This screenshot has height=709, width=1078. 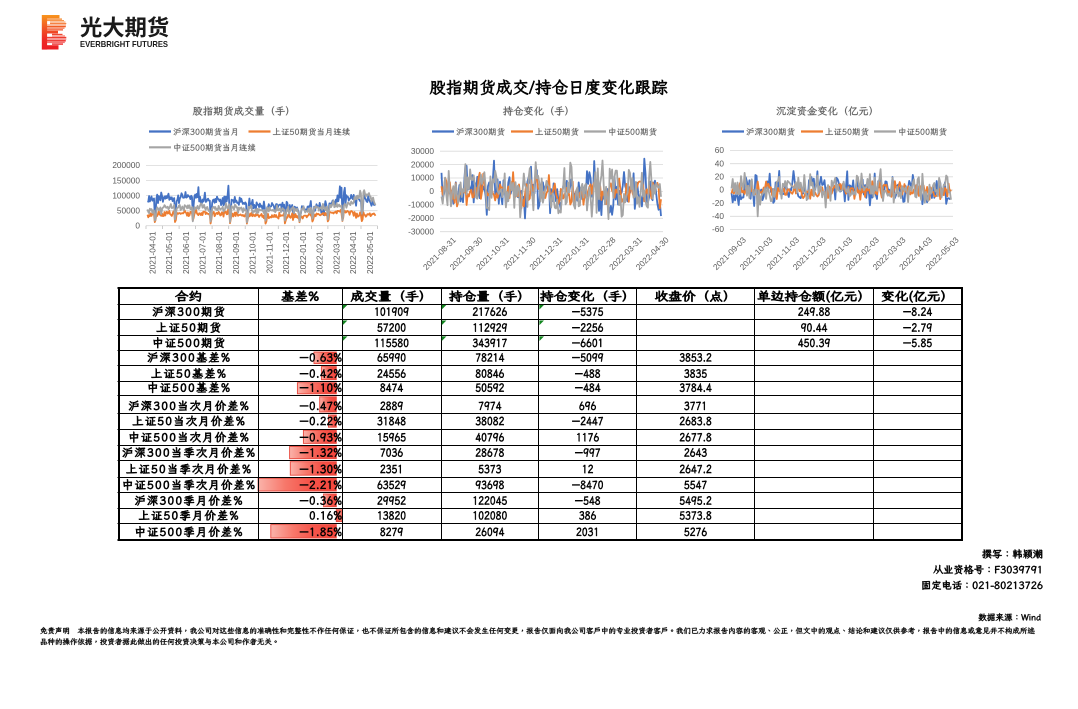 I want to click on svg-text: 2021-09-01, so click(x=236, y=252).